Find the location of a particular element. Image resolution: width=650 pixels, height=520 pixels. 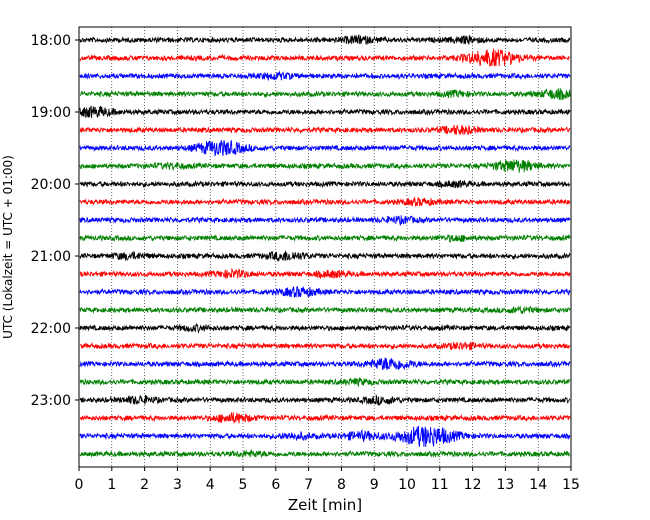

x-tick-label: 6 is located at coordinates (275, 485).